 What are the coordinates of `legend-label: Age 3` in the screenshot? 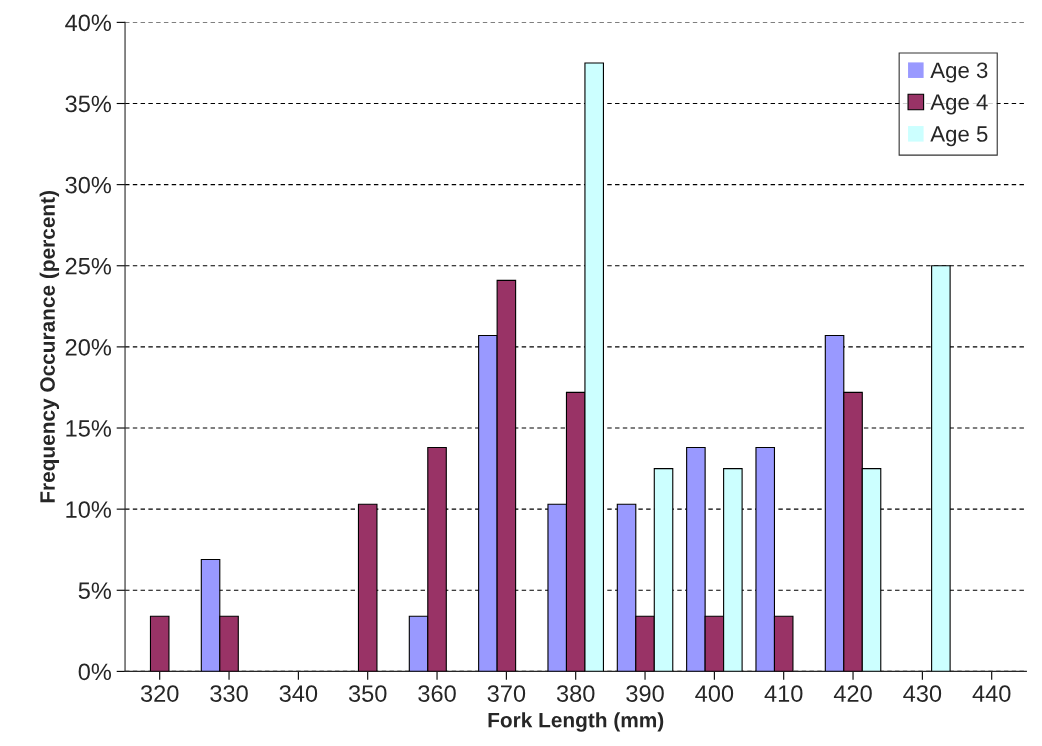 It's located at (959, 72).